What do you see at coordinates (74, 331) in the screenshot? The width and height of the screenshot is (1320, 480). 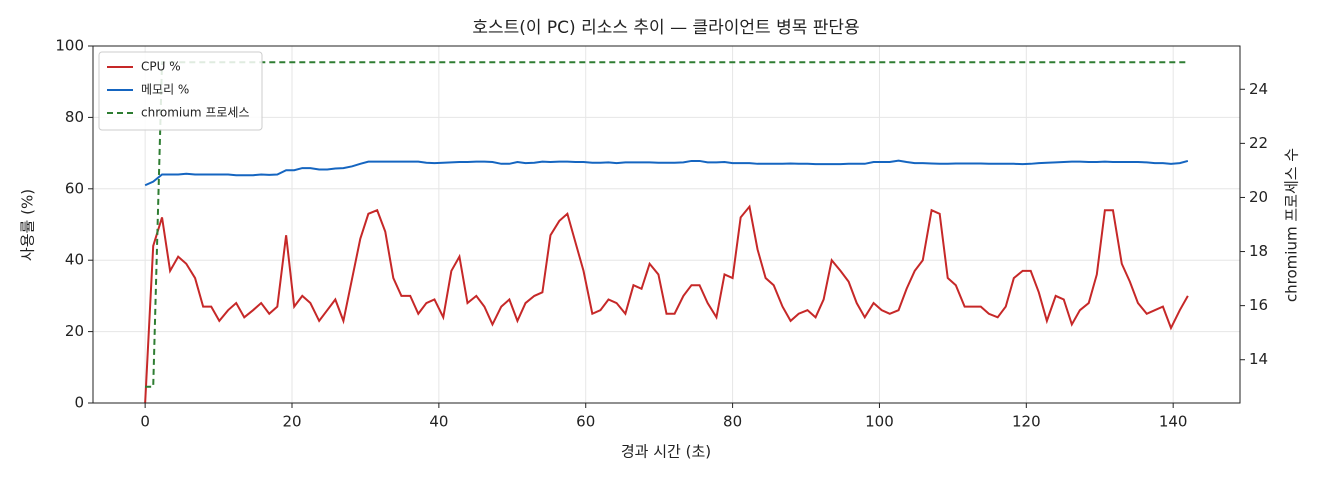 I see `y-tick-label: 20` at bounding box center [74, 331].